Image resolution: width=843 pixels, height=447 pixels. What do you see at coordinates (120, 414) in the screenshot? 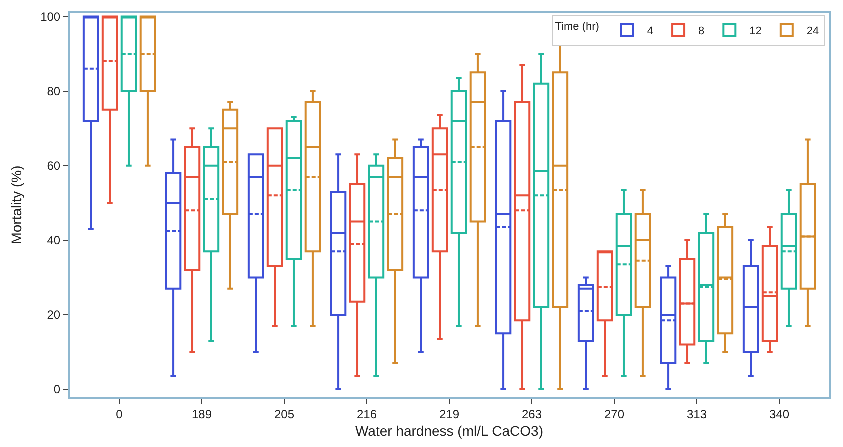
I see `x-tick-label: 0` at bounding box center [120, 414].